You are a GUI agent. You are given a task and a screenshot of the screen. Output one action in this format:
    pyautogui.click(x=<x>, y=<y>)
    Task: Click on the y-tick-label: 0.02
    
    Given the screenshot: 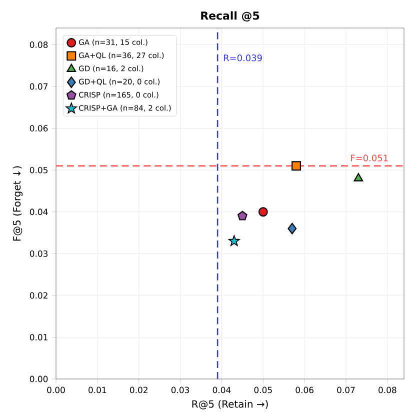 What is the action you would take?
    pyautogui.click(x=39, y=295)
    